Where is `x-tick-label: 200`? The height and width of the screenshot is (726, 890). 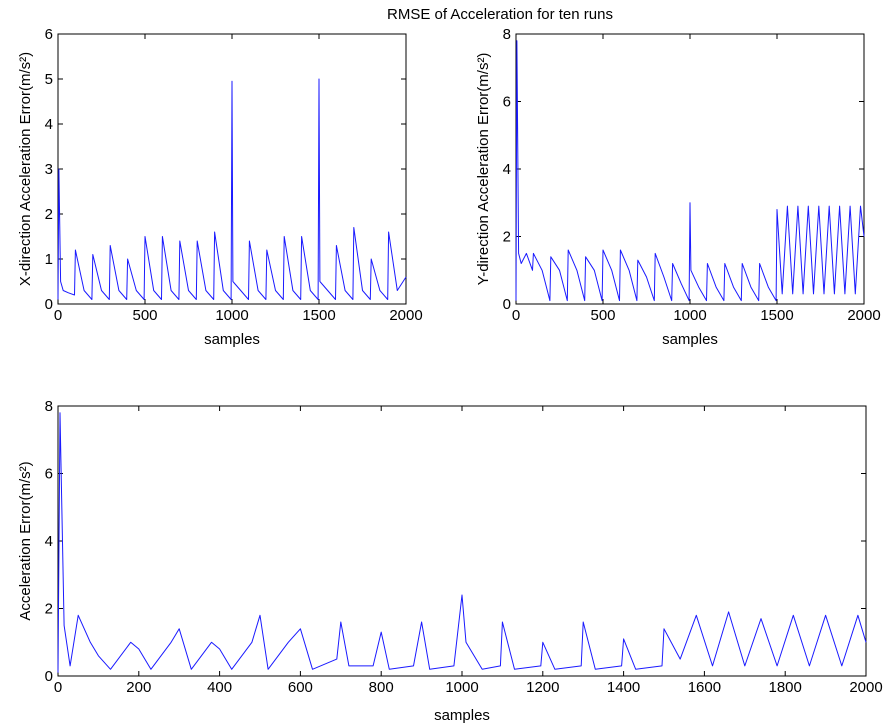 x-tick-label: 200 is located at coordinates (138, 687).